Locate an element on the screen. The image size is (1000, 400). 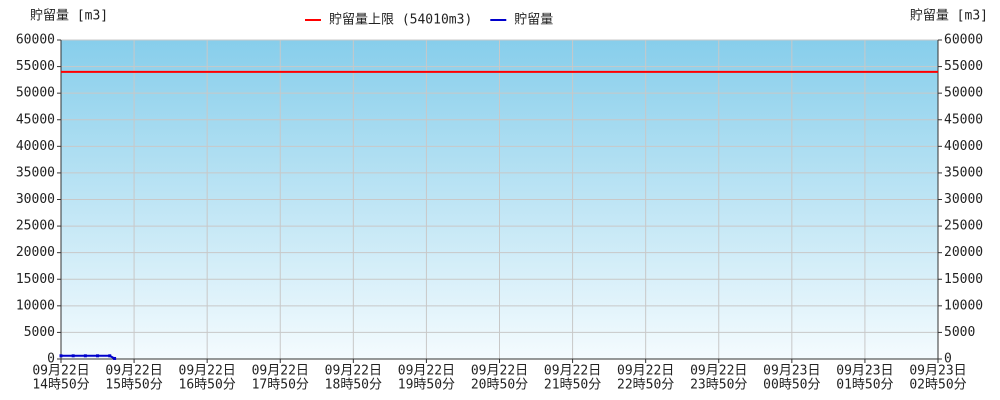
x-tick-label: 17時50分 is located at coordinates (280, 385).